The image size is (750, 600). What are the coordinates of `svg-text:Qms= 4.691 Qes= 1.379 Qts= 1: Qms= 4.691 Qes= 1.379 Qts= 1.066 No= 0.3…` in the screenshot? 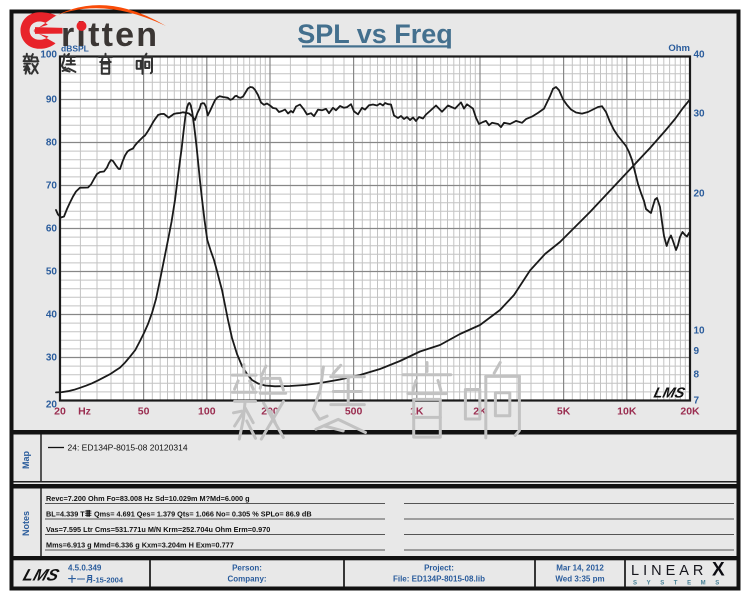 It's located at (203, 514).